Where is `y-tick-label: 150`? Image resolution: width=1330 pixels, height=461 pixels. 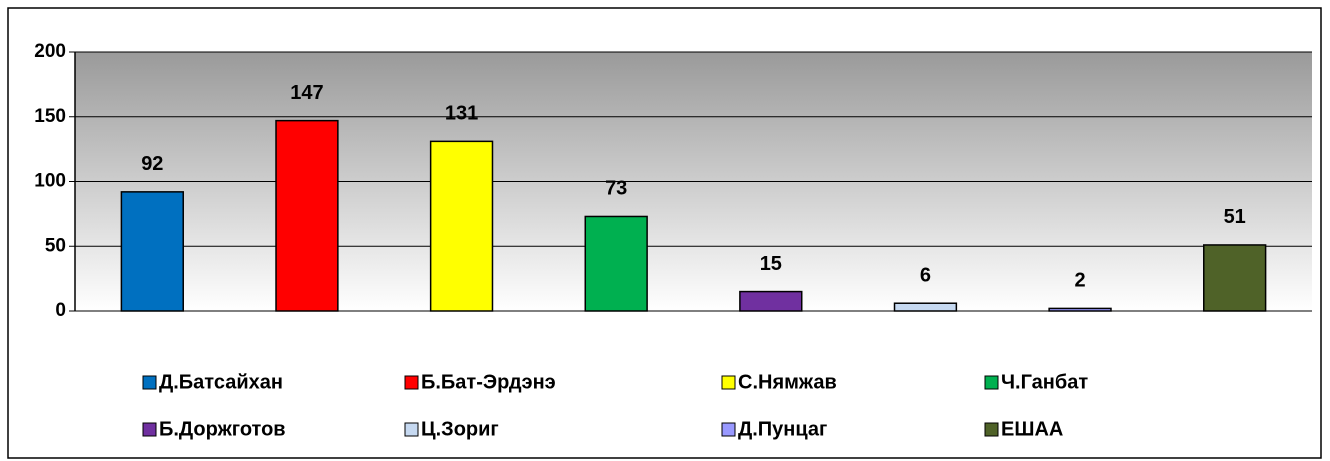 y-tick-label: 150 is located at coordinates (50, 116).